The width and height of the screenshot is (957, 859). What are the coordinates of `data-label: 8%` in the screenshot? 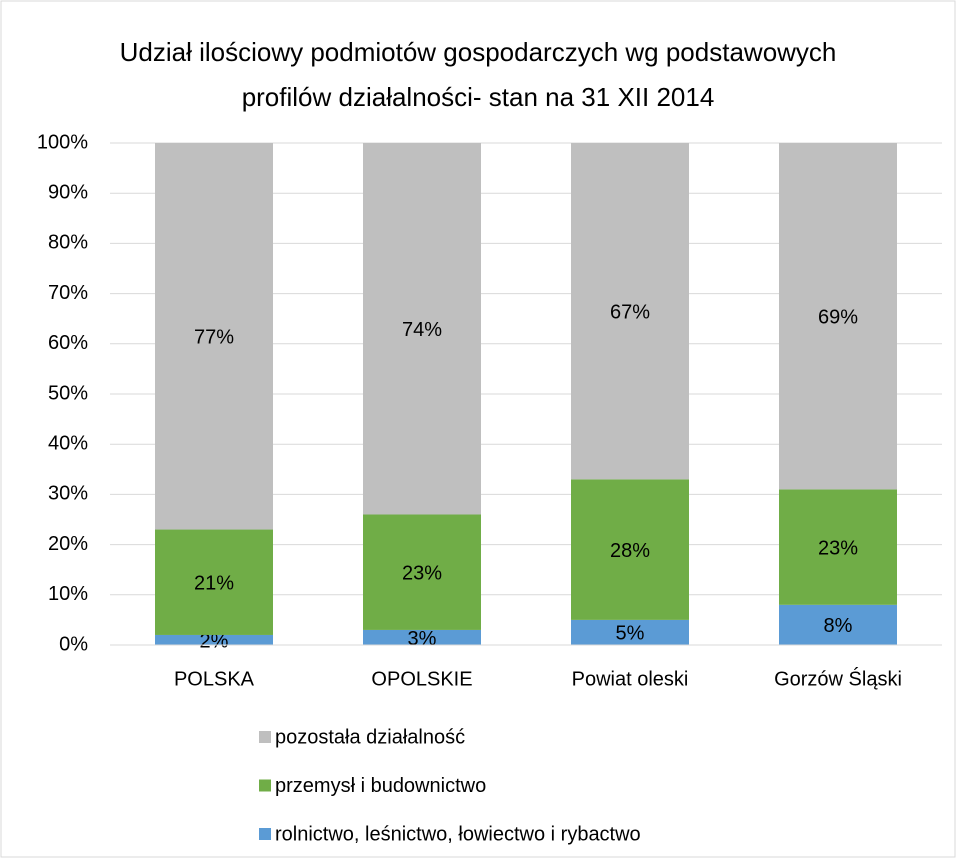 It's located at (838, 626).